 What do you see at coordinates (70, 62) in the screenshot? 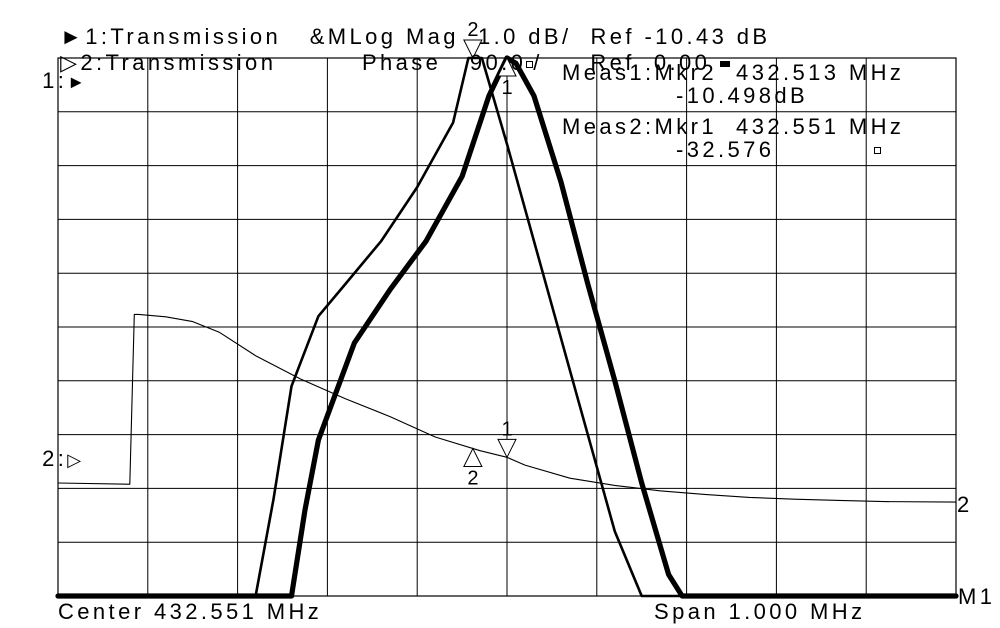
I see `channel2-indicator-icon: ▷` at bounding box center [70, 62].